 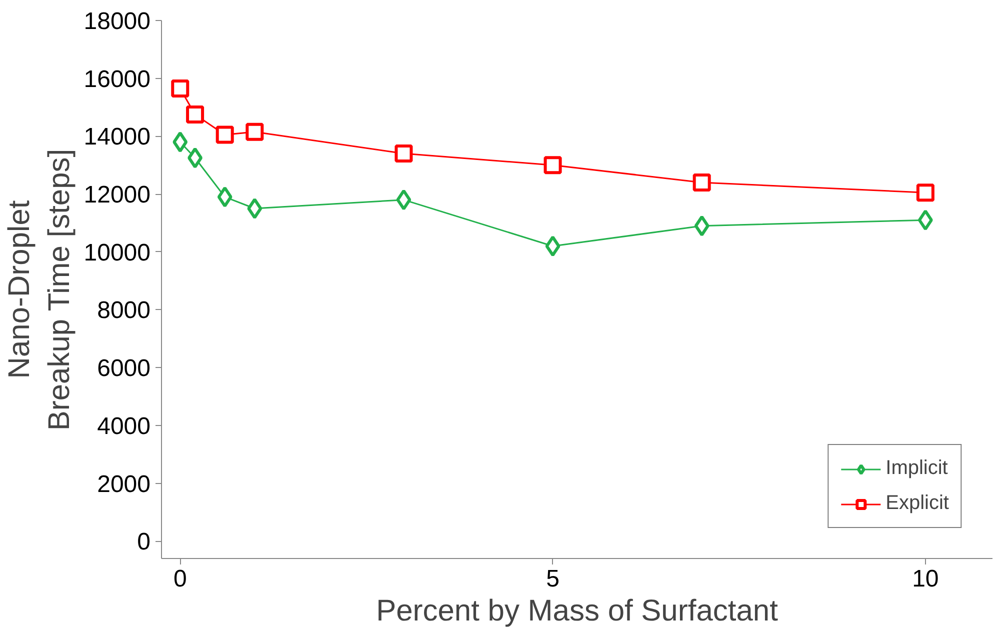 What do you see at coordinates (117, 21) in the screenshot?
I see `y-tick-label: 18000` at bounding box center [117, 21].